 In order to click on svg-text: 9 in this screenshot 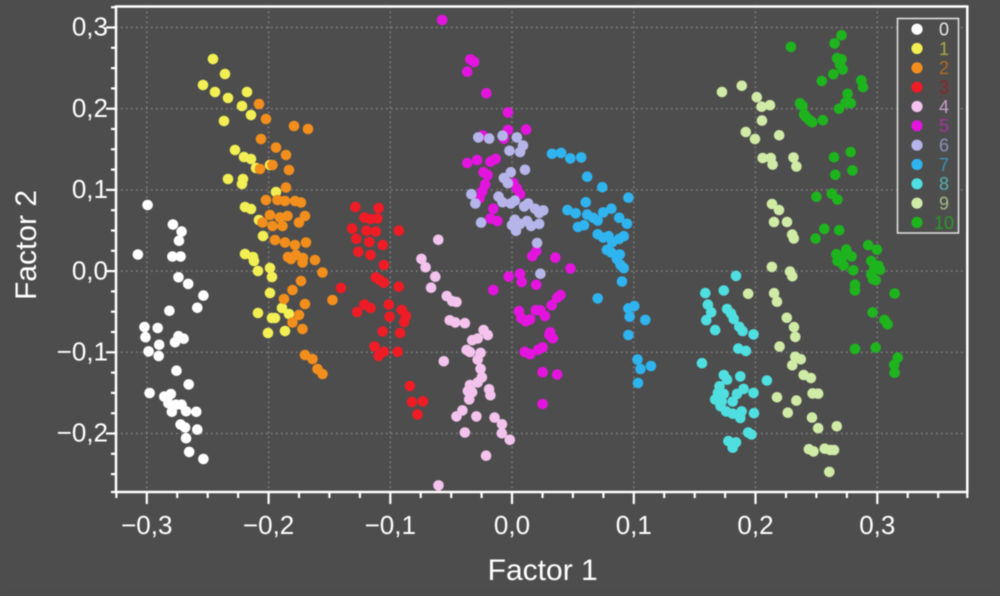, I will do `click(944, 204)`.